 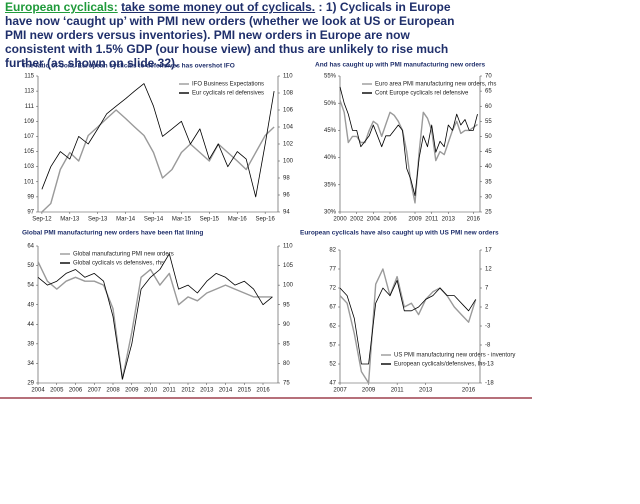 What do you see at coordinates (332, 270) in the screenshot?
I see `y-tick-label: 77` at bounding box center [332, 270].